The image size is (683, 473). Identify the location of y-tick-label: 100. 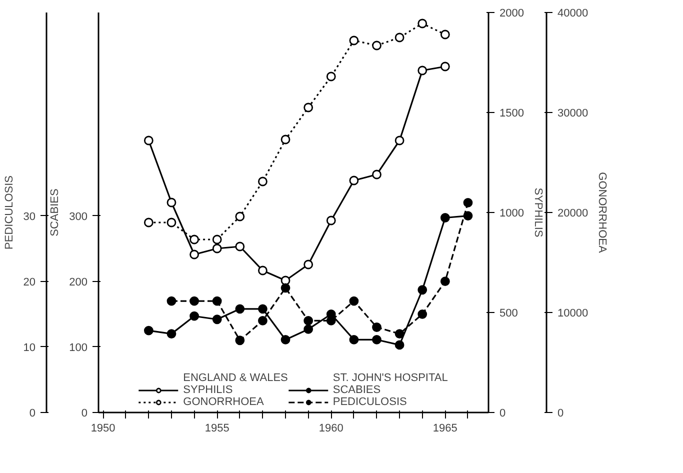
(78, 348).